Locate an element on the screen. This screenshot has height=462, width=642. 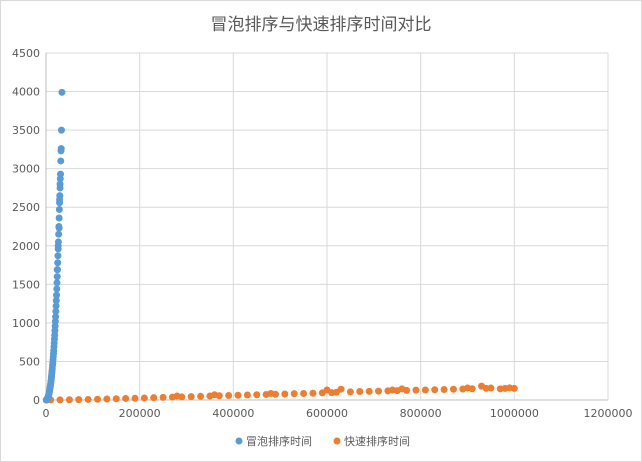
x-tick-label: 1200000 is located at coordinates (608, 413).